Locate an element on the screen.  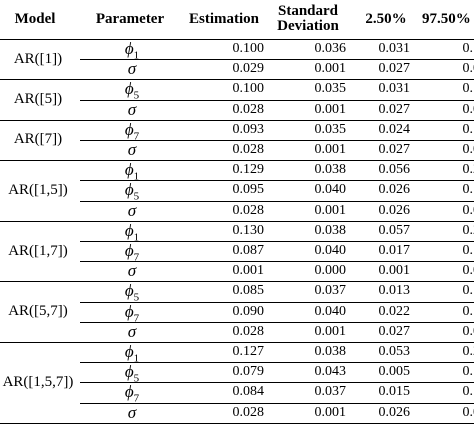
lower-quantile-value: 0.001 is located at coordinates (394, 271).